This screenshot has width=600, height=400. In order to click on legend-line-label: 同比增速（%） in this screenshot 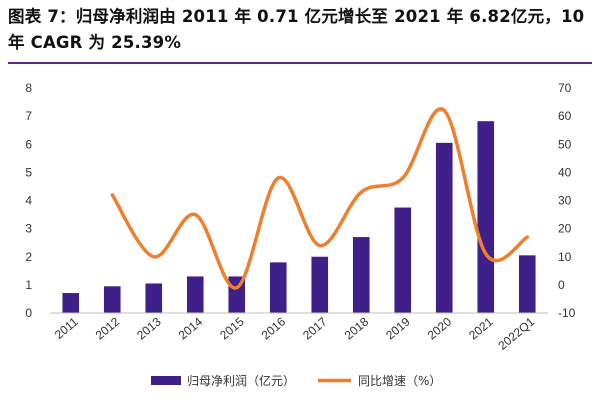, I will do `click(399, 381)`.